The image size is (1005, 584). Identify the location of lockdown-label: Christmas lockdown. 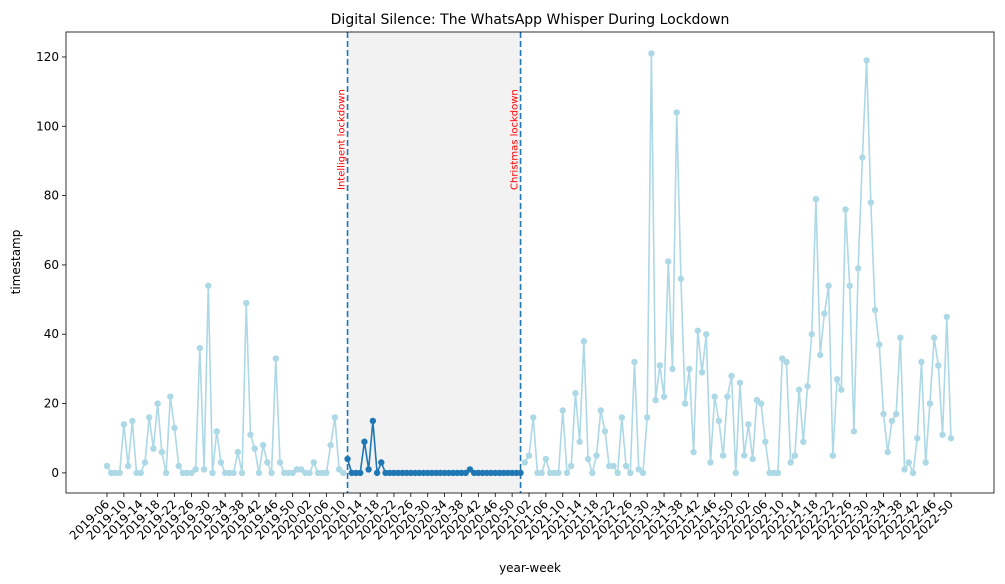
(515, 139).